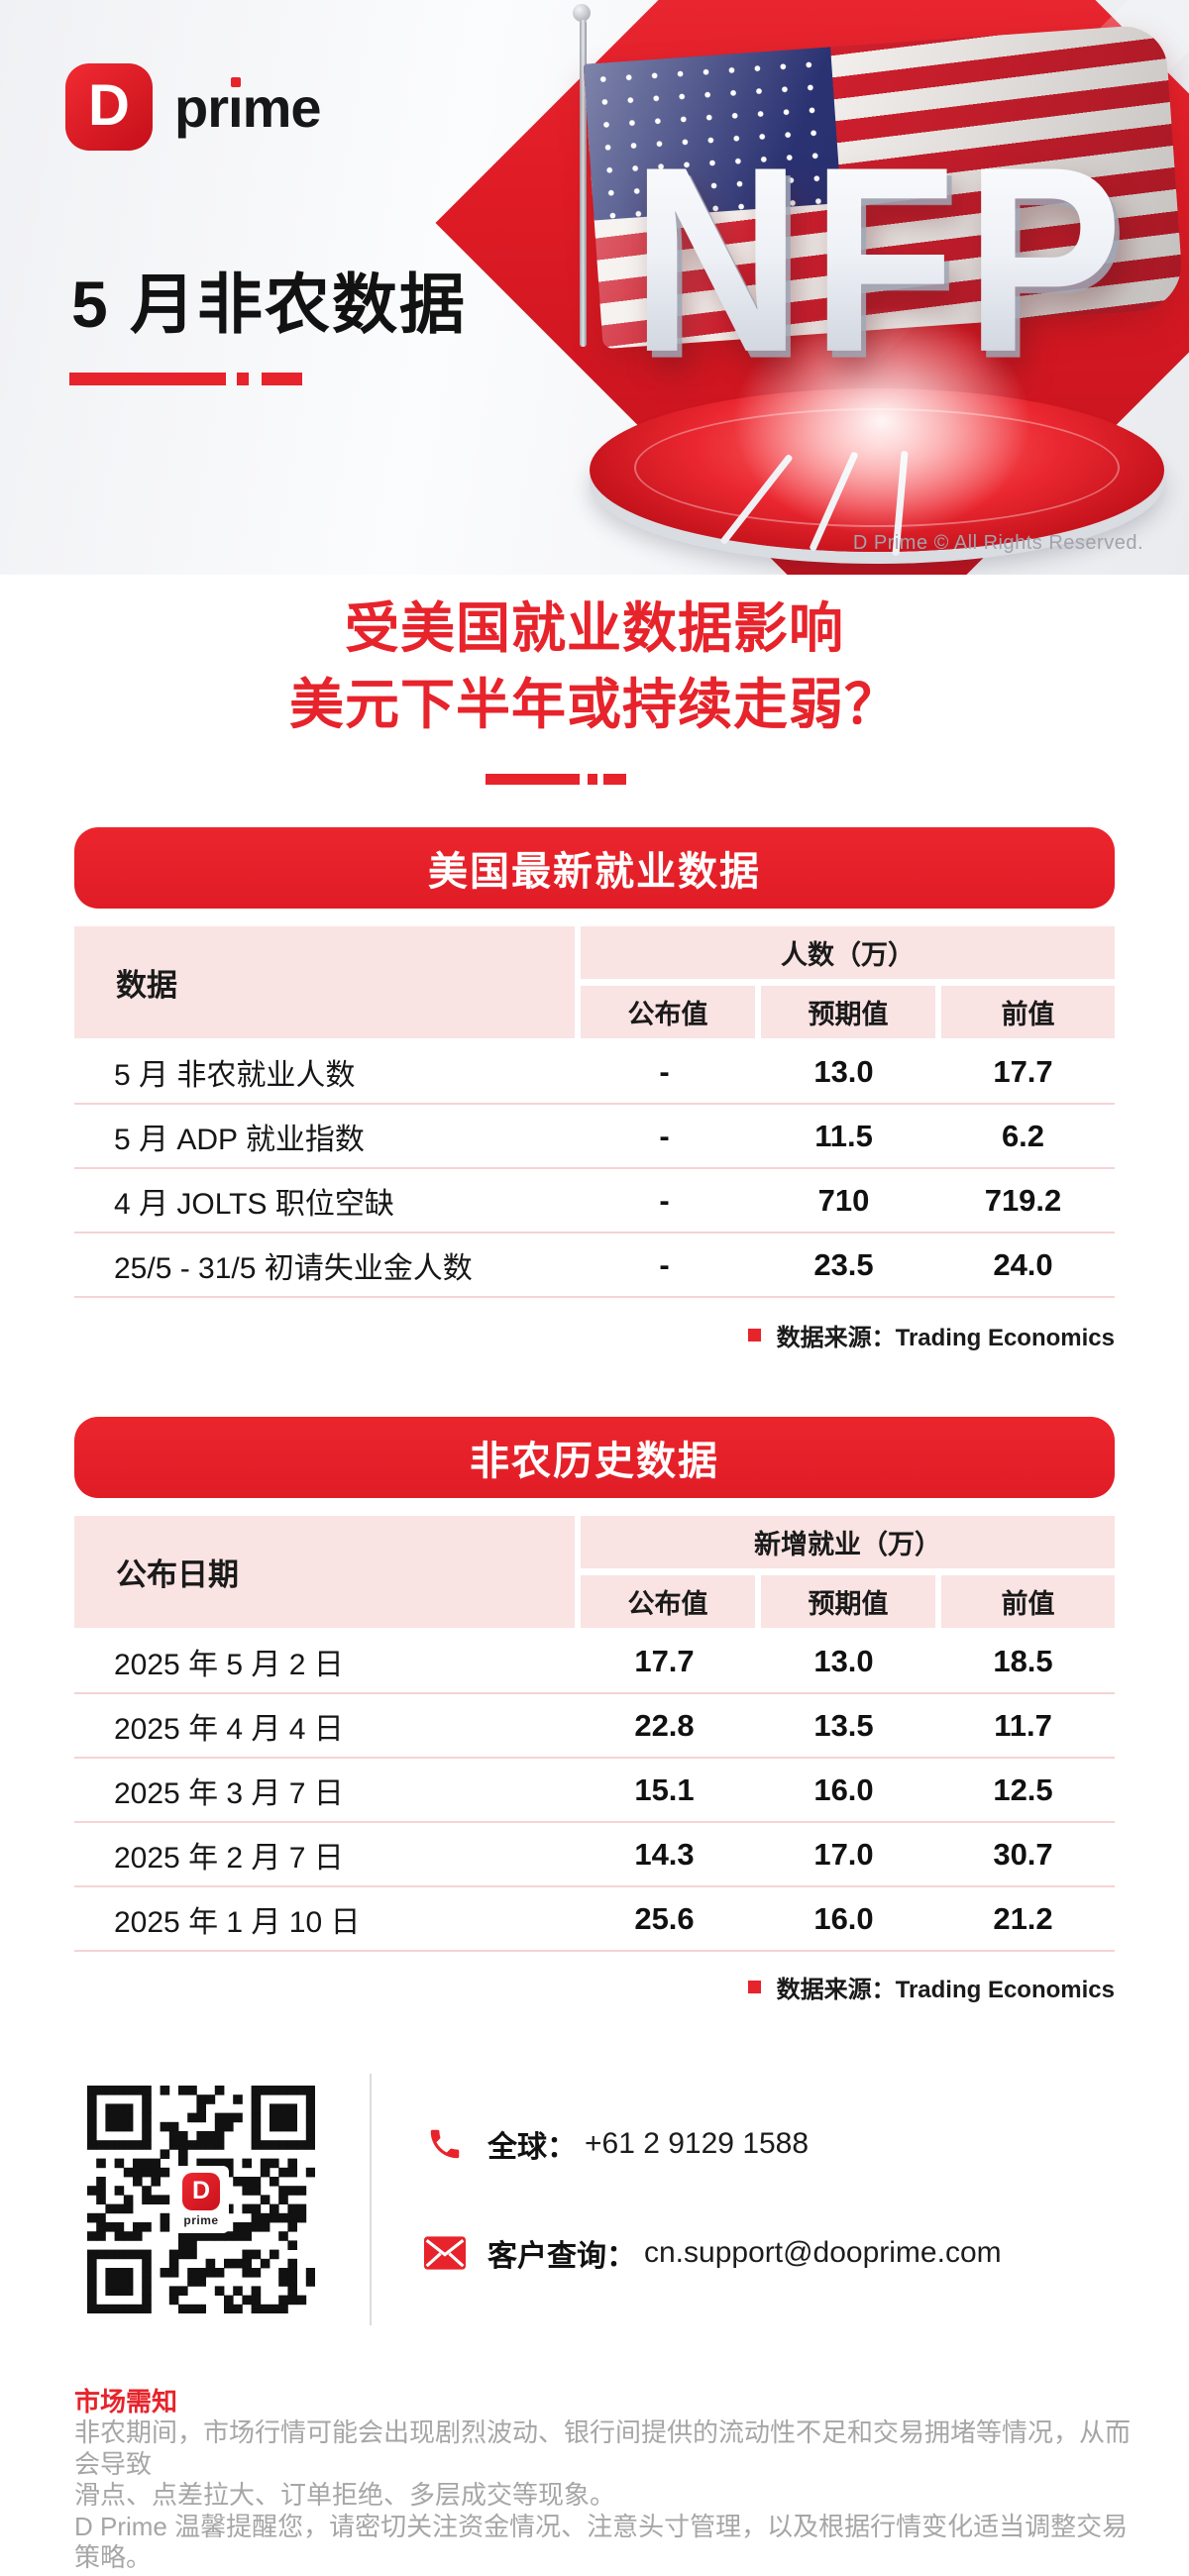 The width and height of the screenshot is (1189, 2576). I want to click on contact-divider, so click(371, 2199).